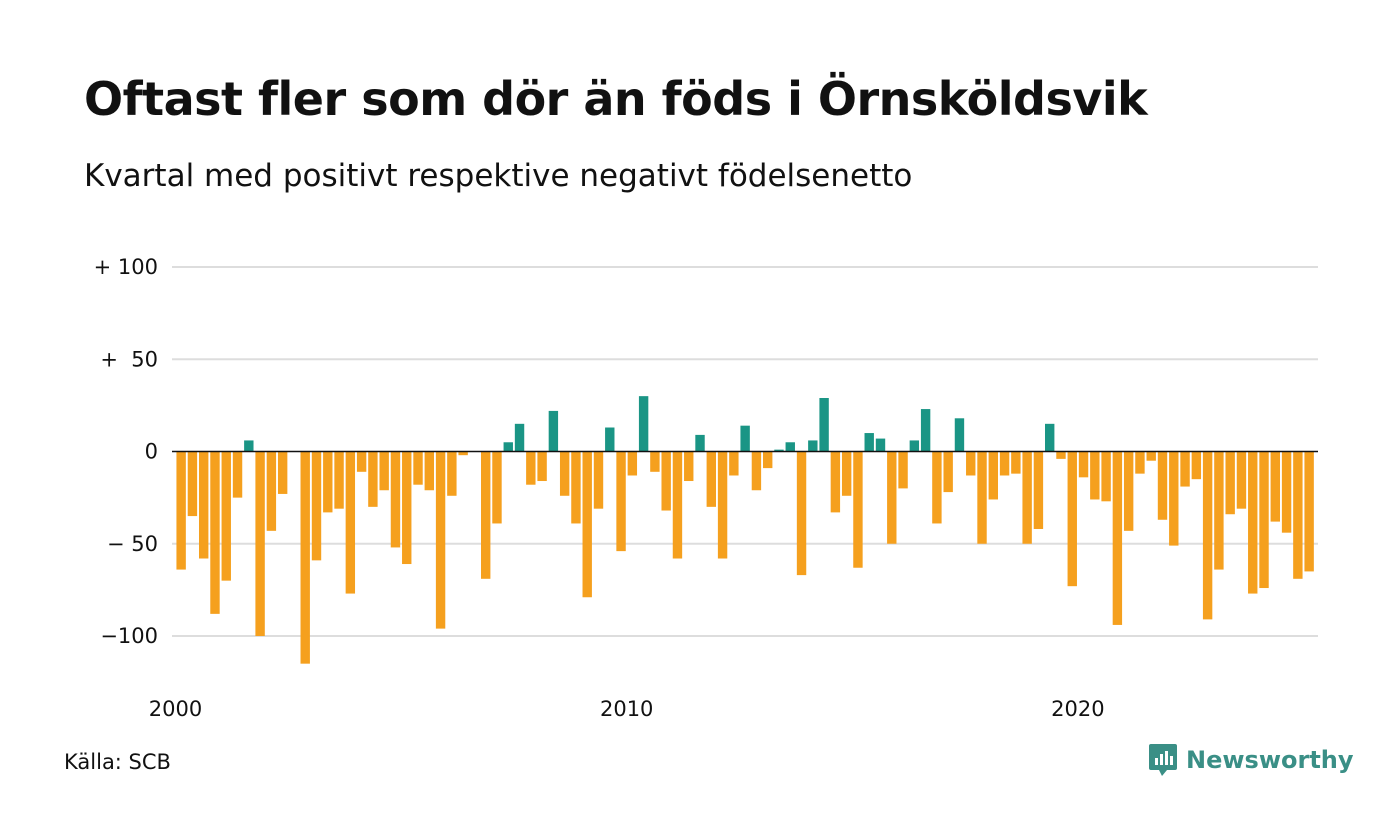 Image resolution: width=1400 pixels, height=840 pixels. Describe the element at coordinates (1077, 709) in the screenshot. I see `x-tick-label: 2020` at that location.